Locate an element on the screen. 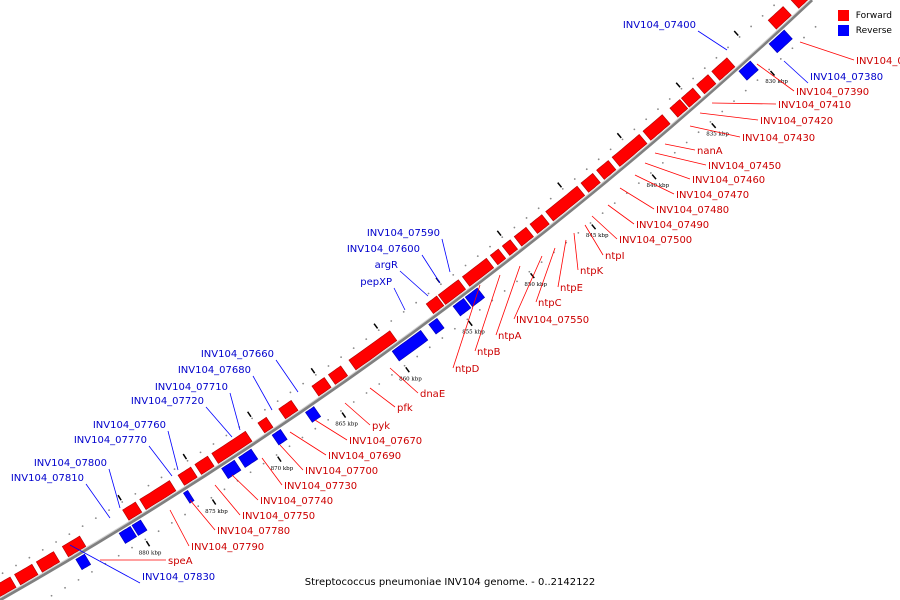  forward-gene-label: INV104_07430 is located at coordinates (778, 138).